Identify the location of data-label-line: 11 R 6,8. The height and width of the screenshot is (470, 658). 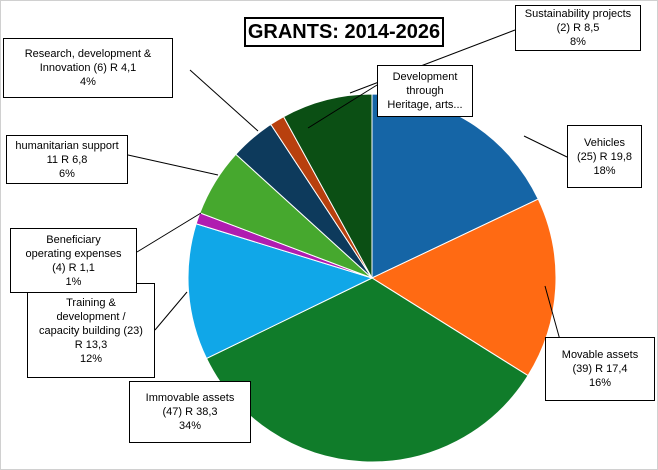
(67, 159).